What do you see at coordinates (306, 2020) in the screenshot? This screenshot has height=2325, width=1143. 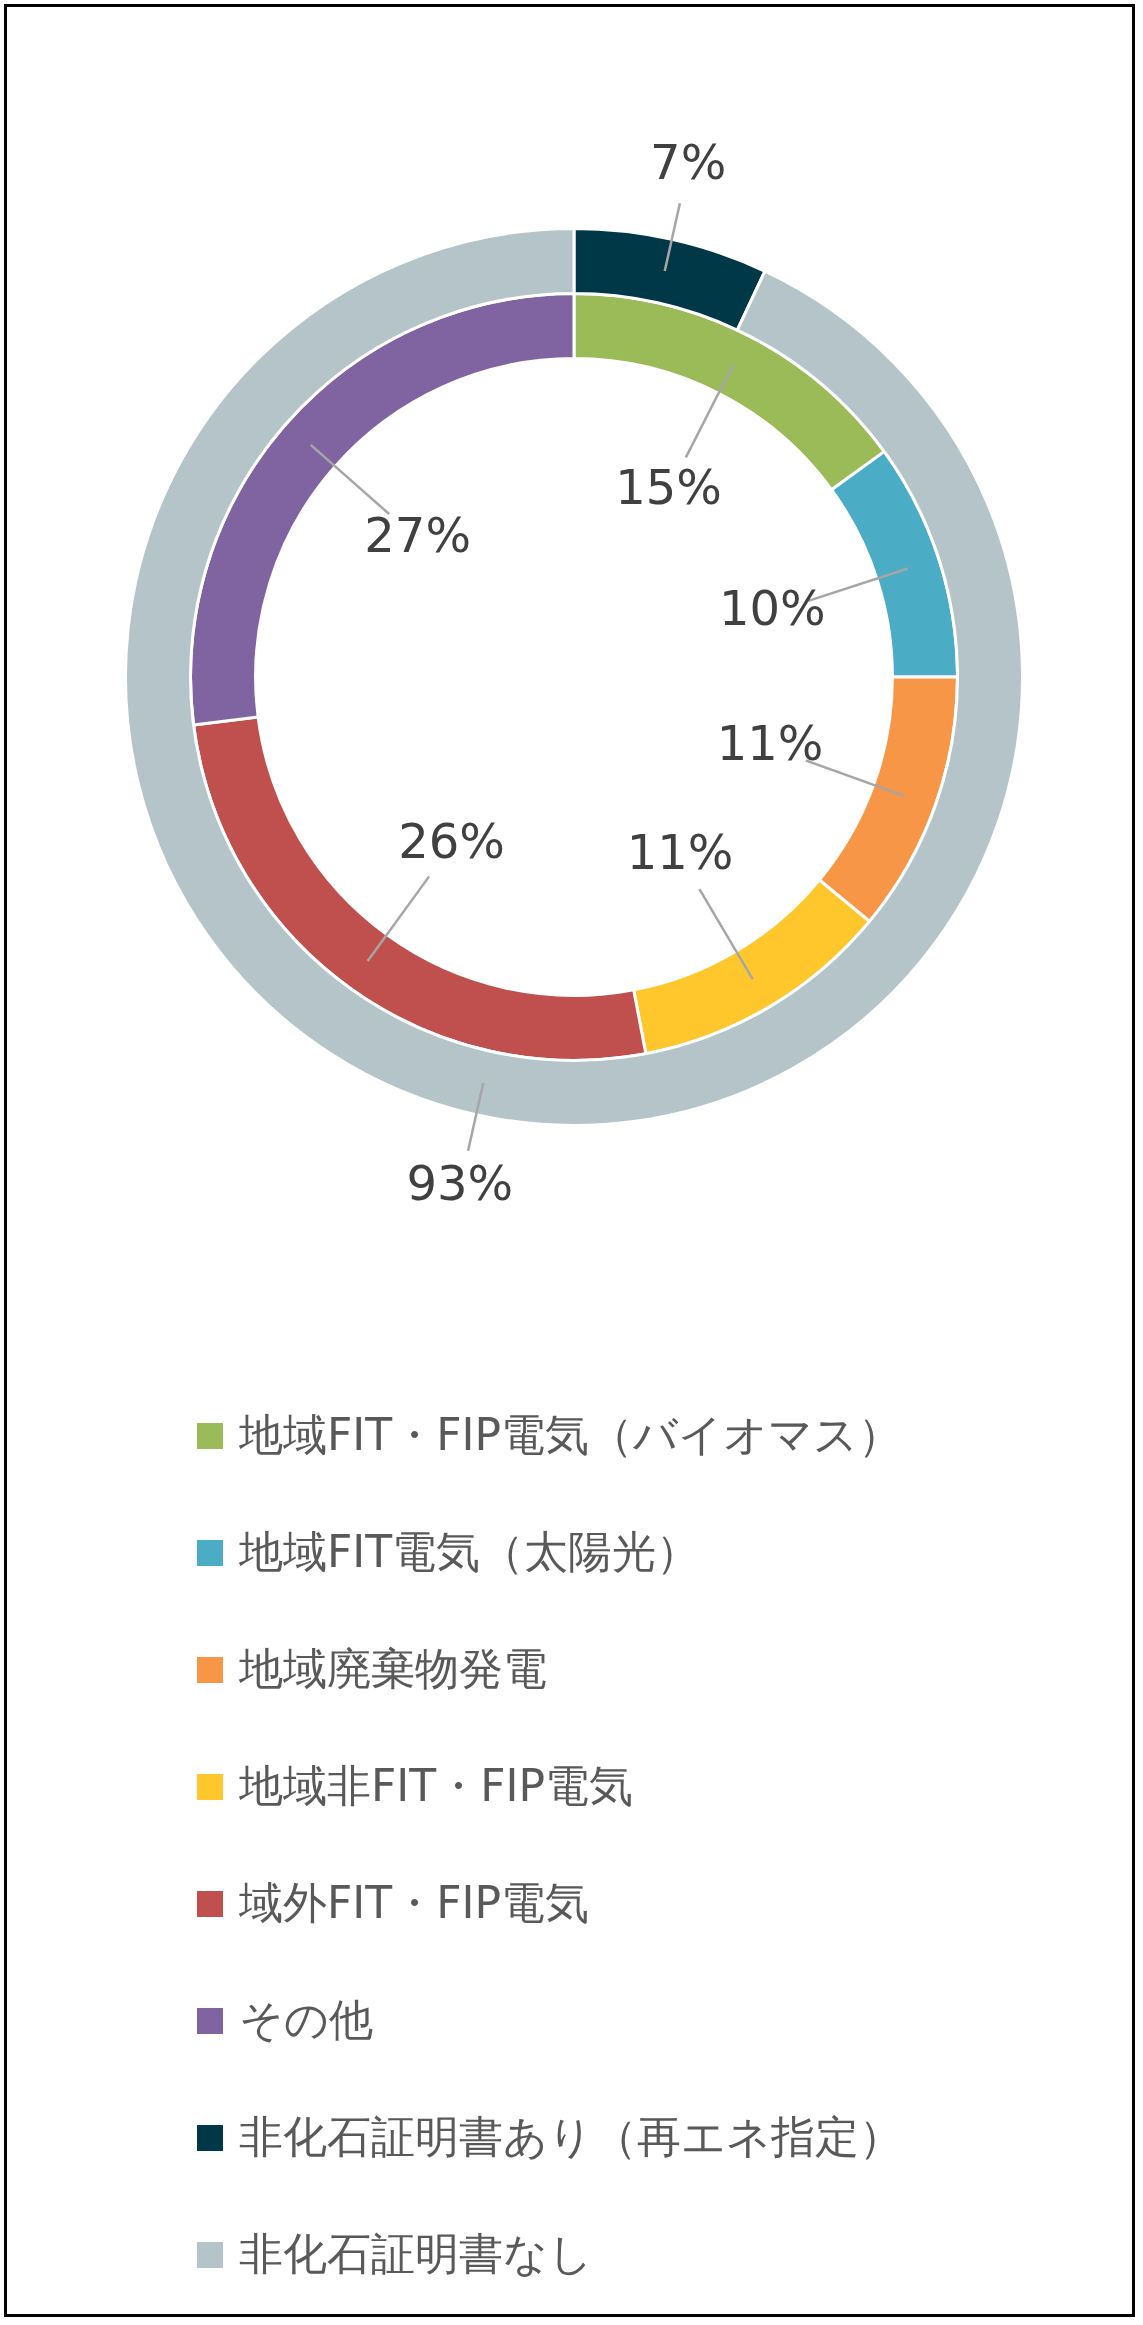 I see `legend-label: その他` at bounding box center [306, 2020].